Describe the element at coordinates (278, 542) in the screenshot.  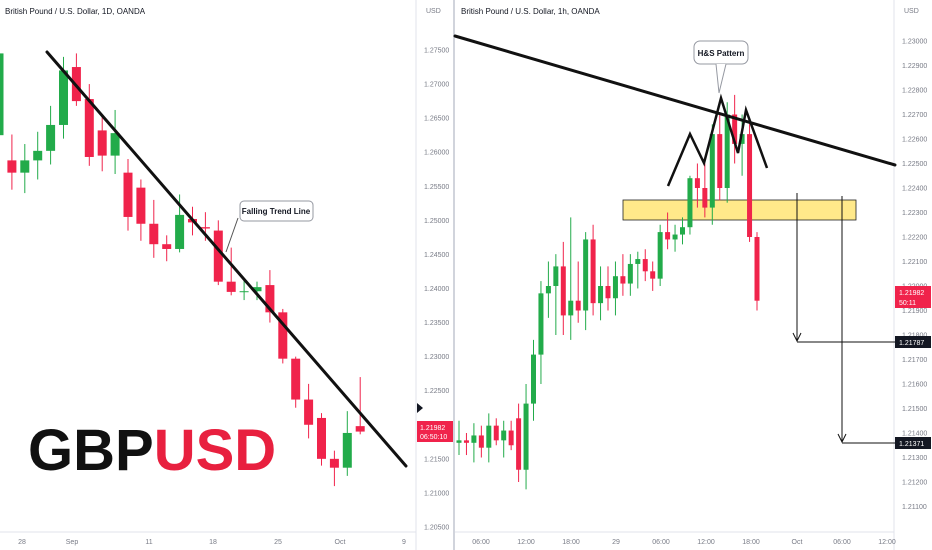
I see `left-time-tick: 25` at that location.